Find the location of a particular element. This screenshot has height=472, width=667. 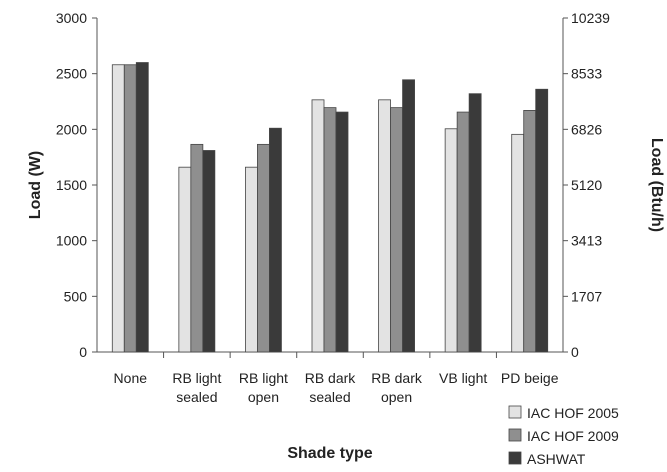

y-tick-label: 500 is located at coordinates (76, 296).